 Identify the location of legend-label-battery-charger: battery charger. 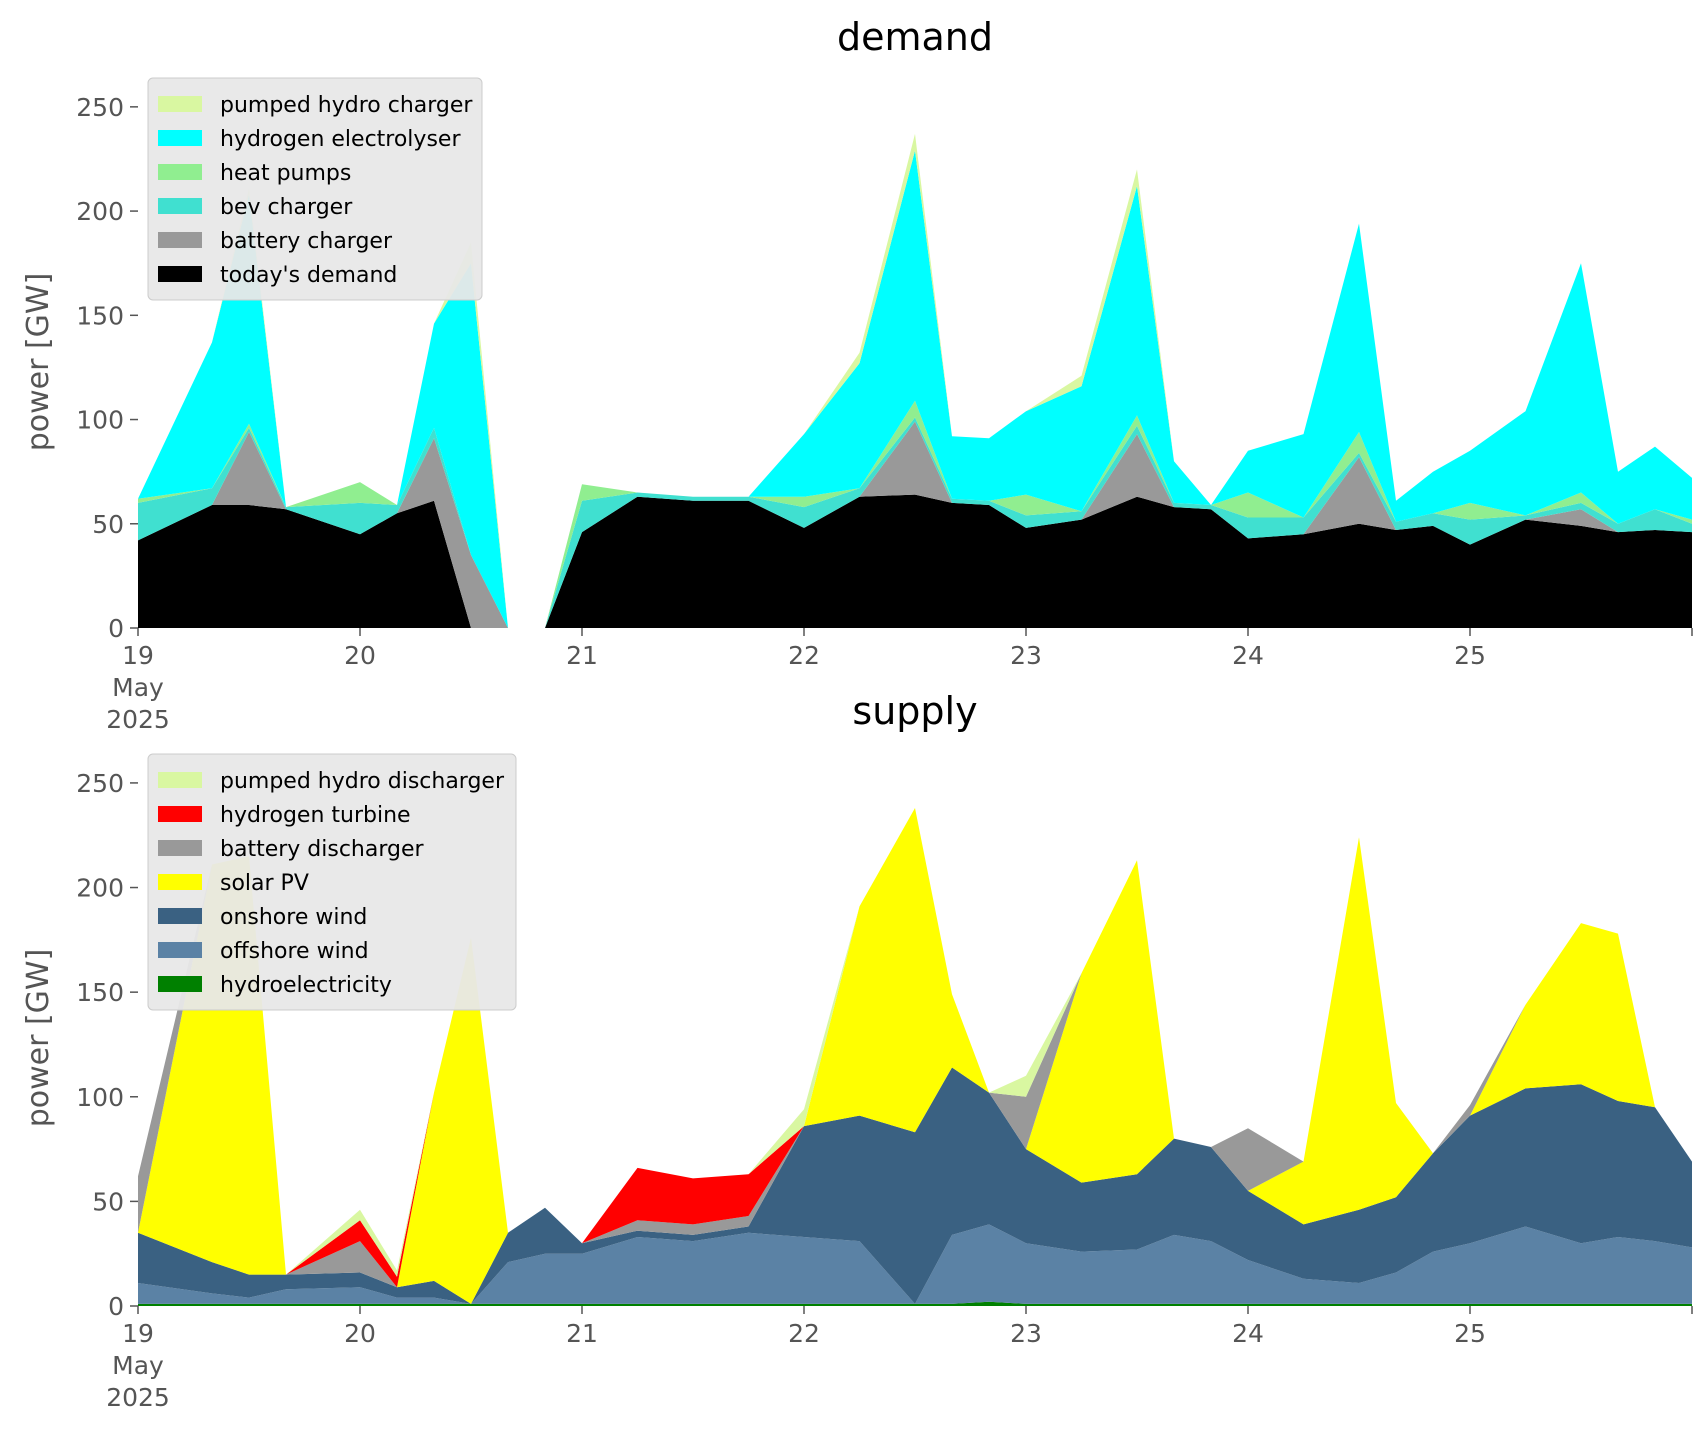
(306, 241).